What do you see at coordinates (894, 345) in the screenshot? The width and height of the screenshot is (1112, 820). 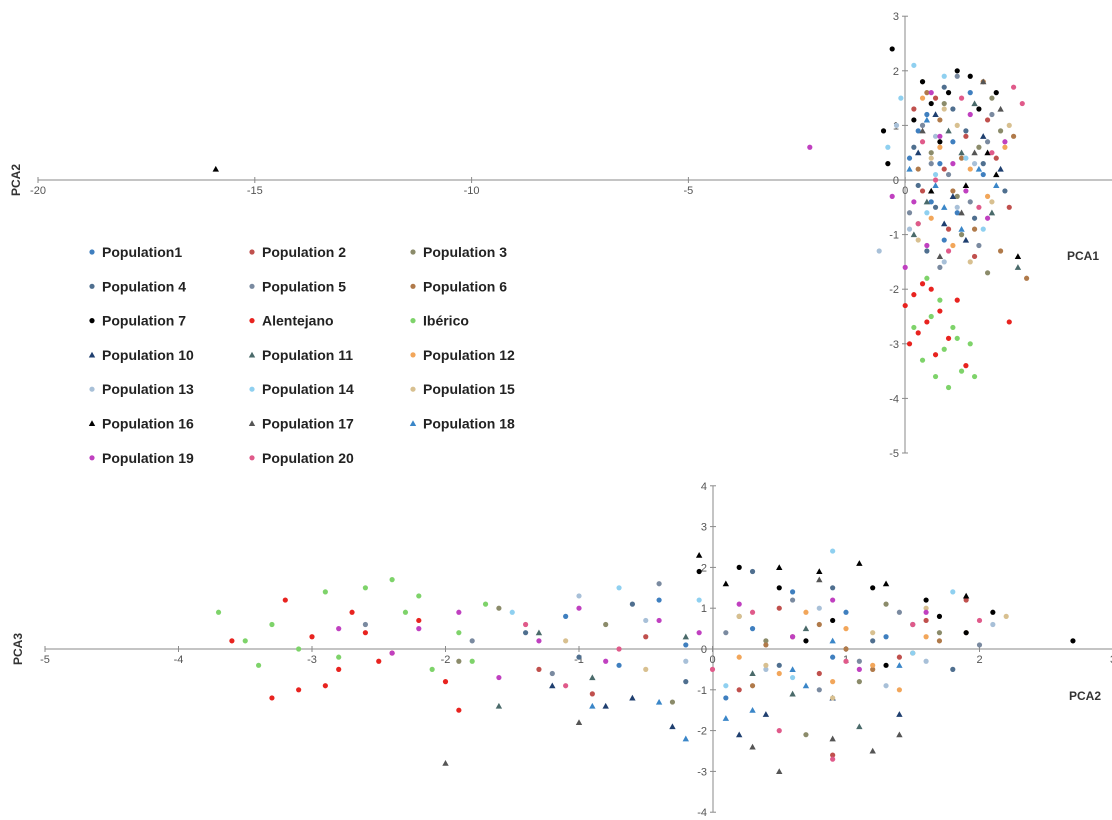 I see `y-tick-label: -3` at bounding box center [894, 345].